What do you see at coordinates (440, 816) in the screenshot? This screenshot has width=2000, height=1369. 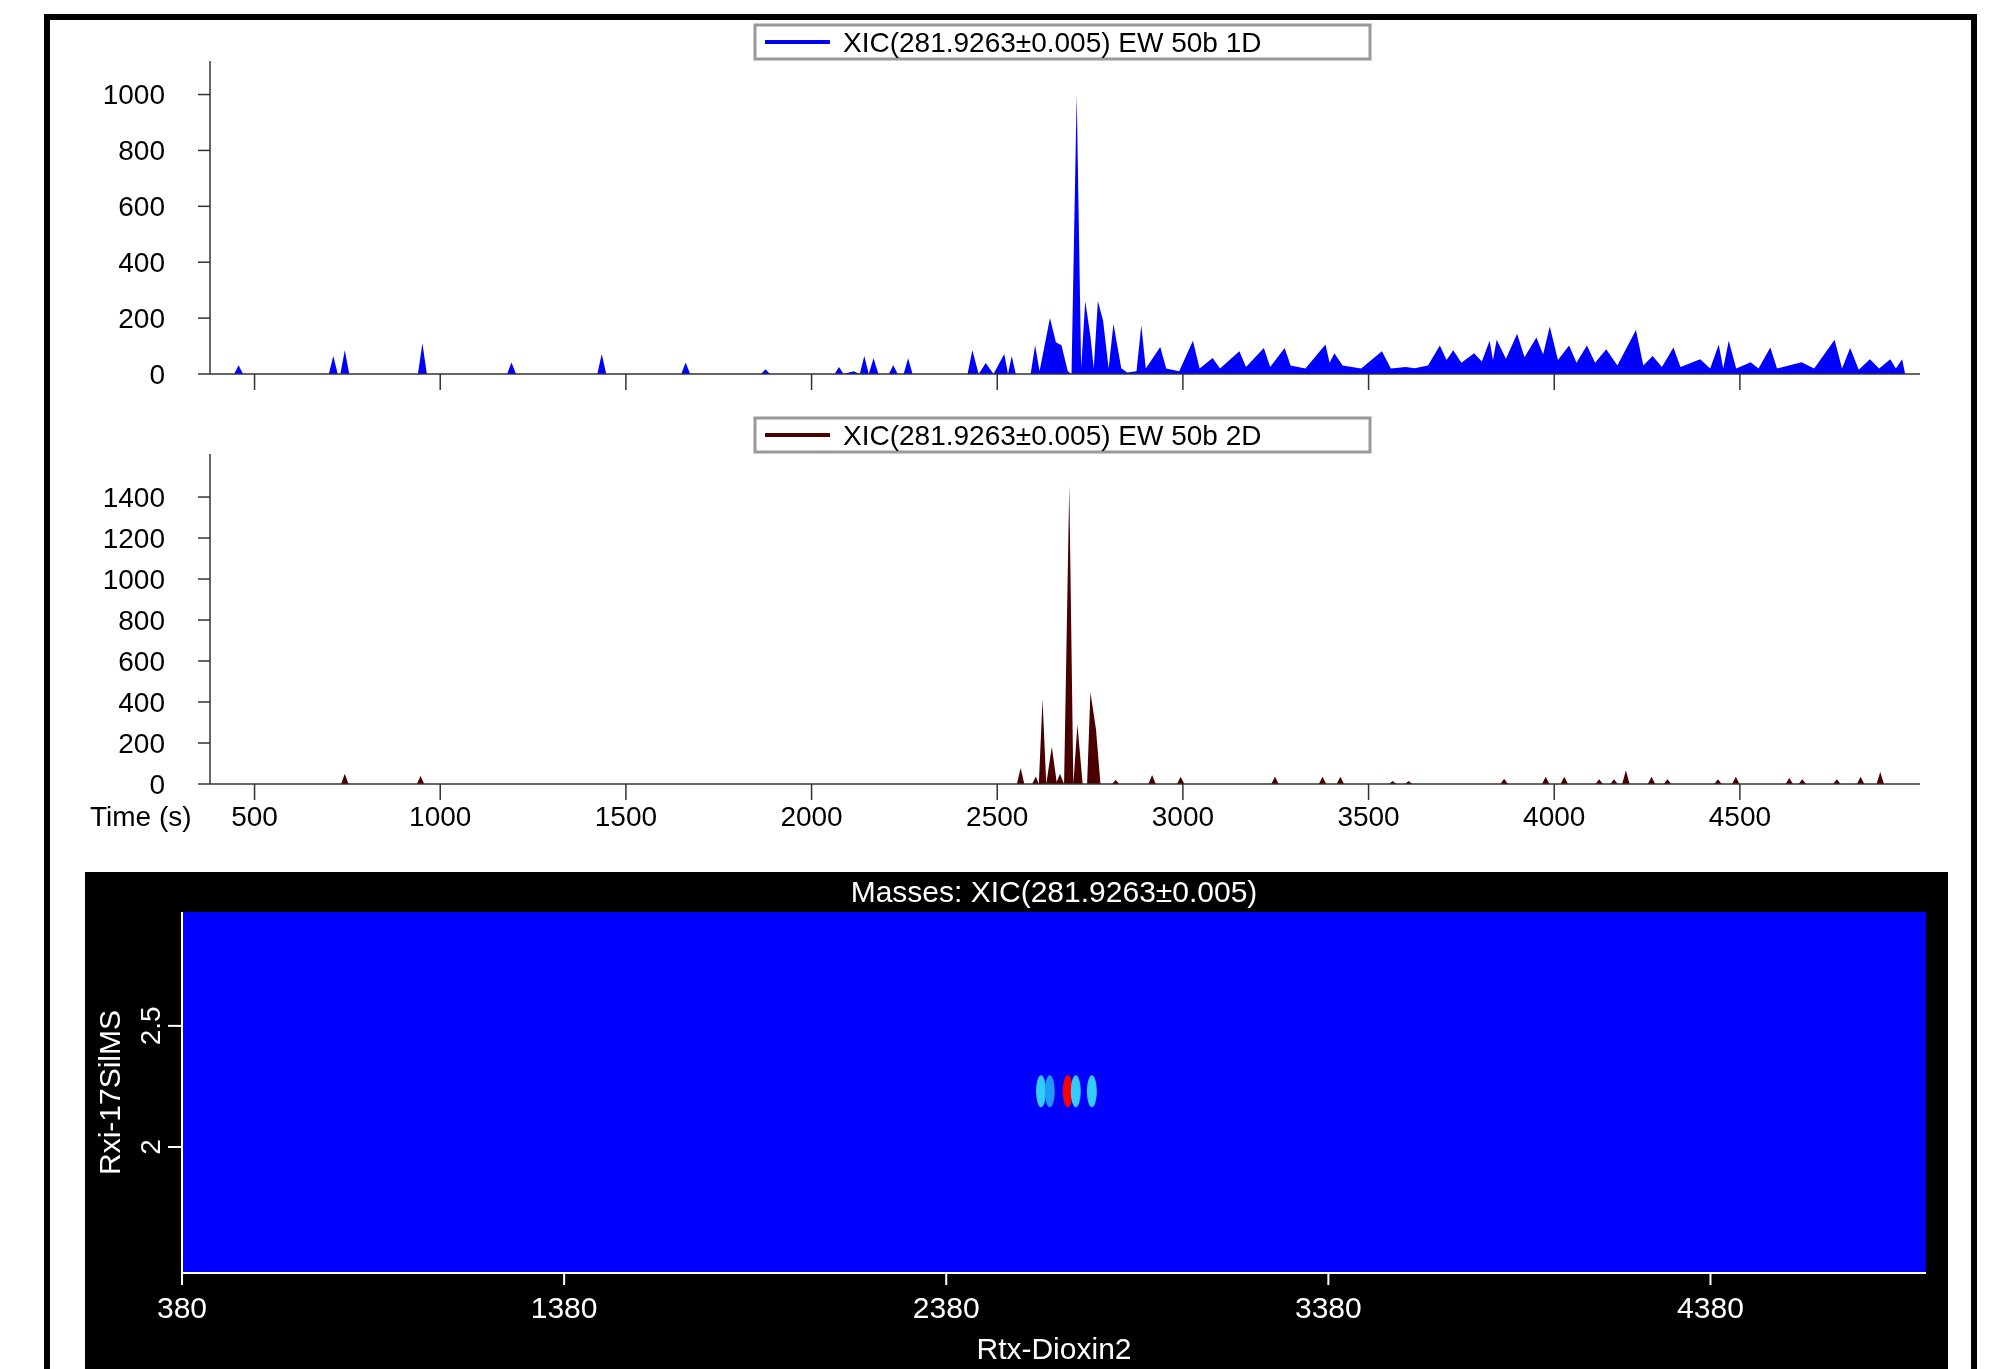 I see `x-tick-label: 1000` at bounding box center [440, 816].